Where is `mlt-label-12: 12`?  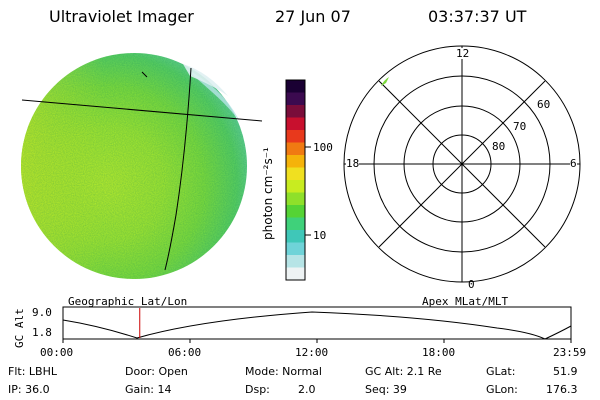 mlt-label-12: 12 is located at coordinates (463, 53).